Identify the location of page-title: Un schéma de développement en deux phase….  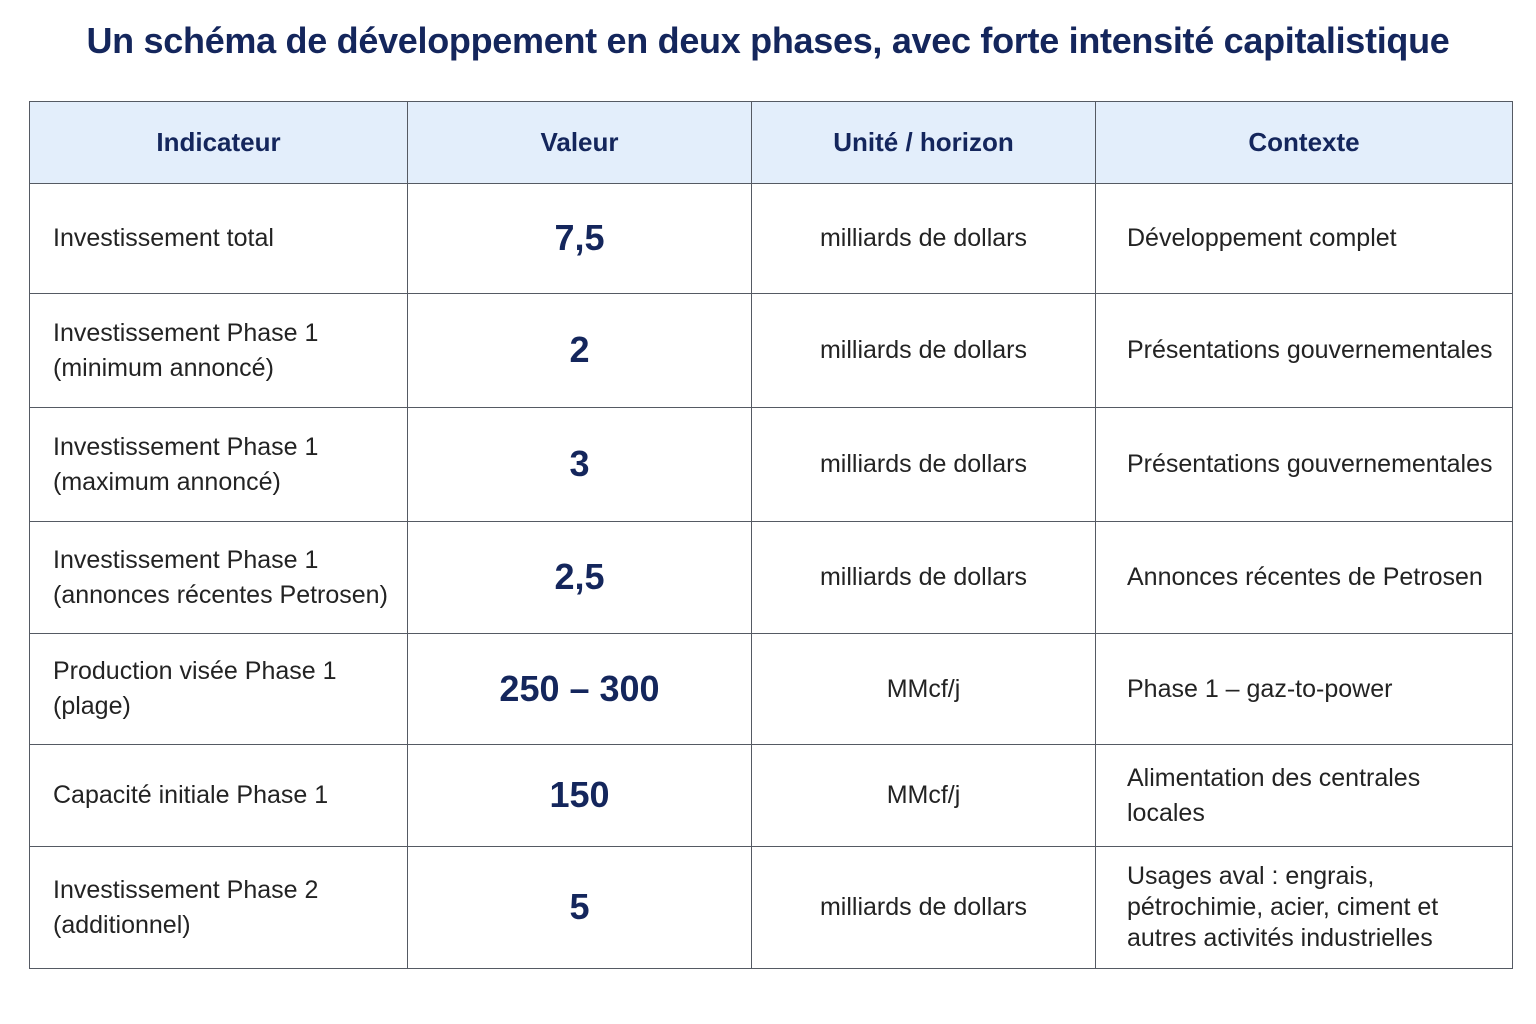
(768, 40).